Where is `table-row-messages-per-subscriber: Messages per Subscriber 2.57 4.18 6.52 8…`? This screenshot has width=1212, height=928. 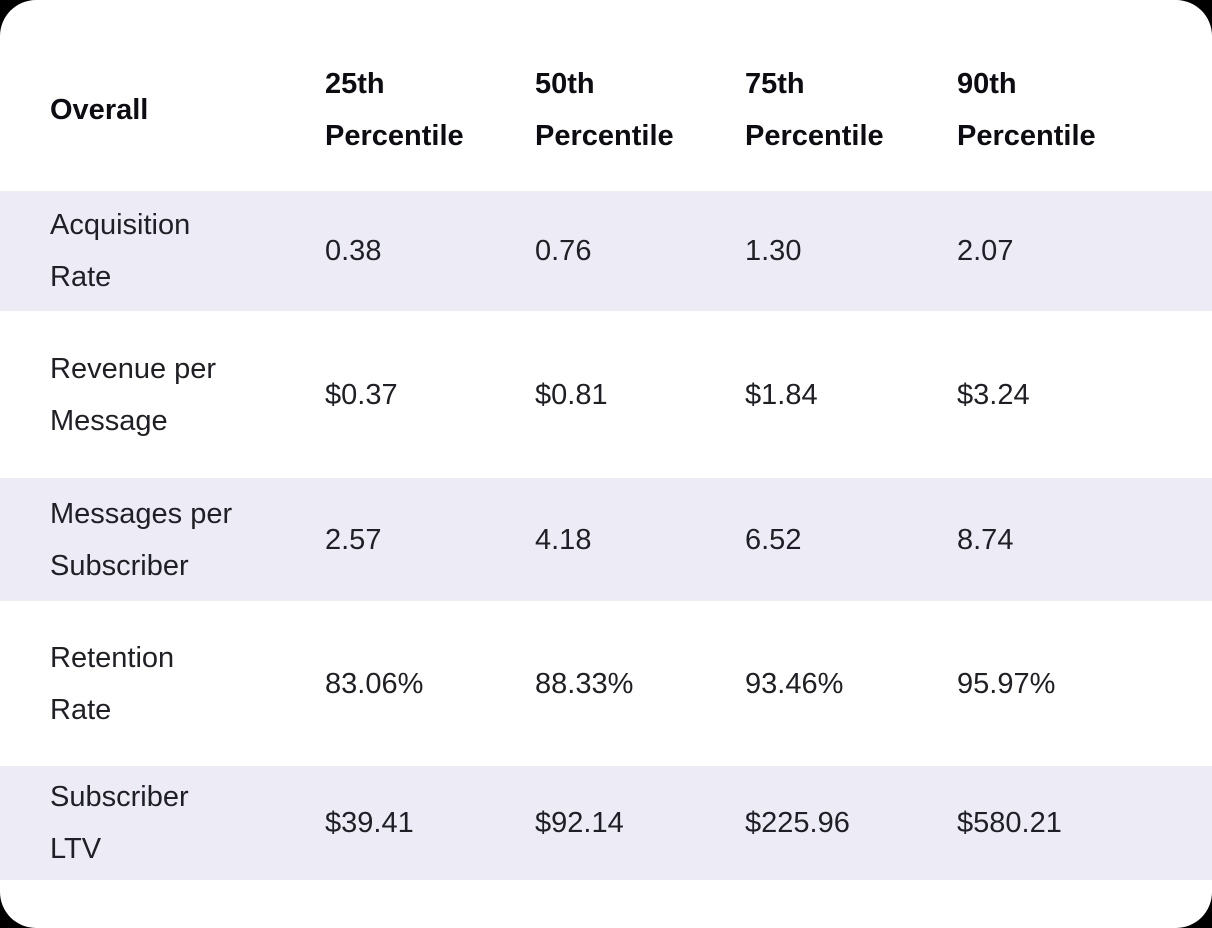
table-row-messages-per-subscriber: Messages per Subscriber 2.57 4.18 6.52 8… is located at coordinates (606, 539).